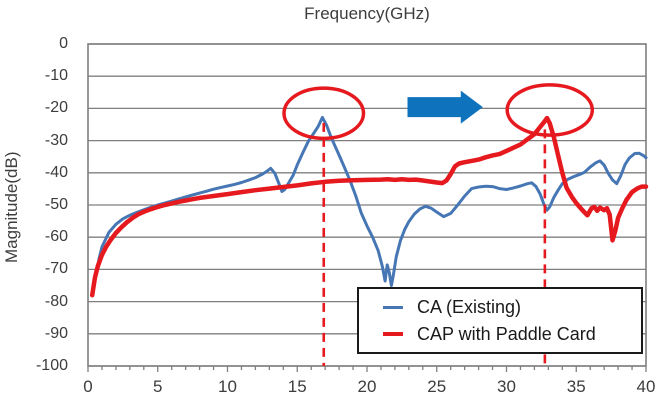  What do you see at coordinates (88, 386) in the screenshot?
I see `x-tick-label: 0` at bounding box center [88, 386].